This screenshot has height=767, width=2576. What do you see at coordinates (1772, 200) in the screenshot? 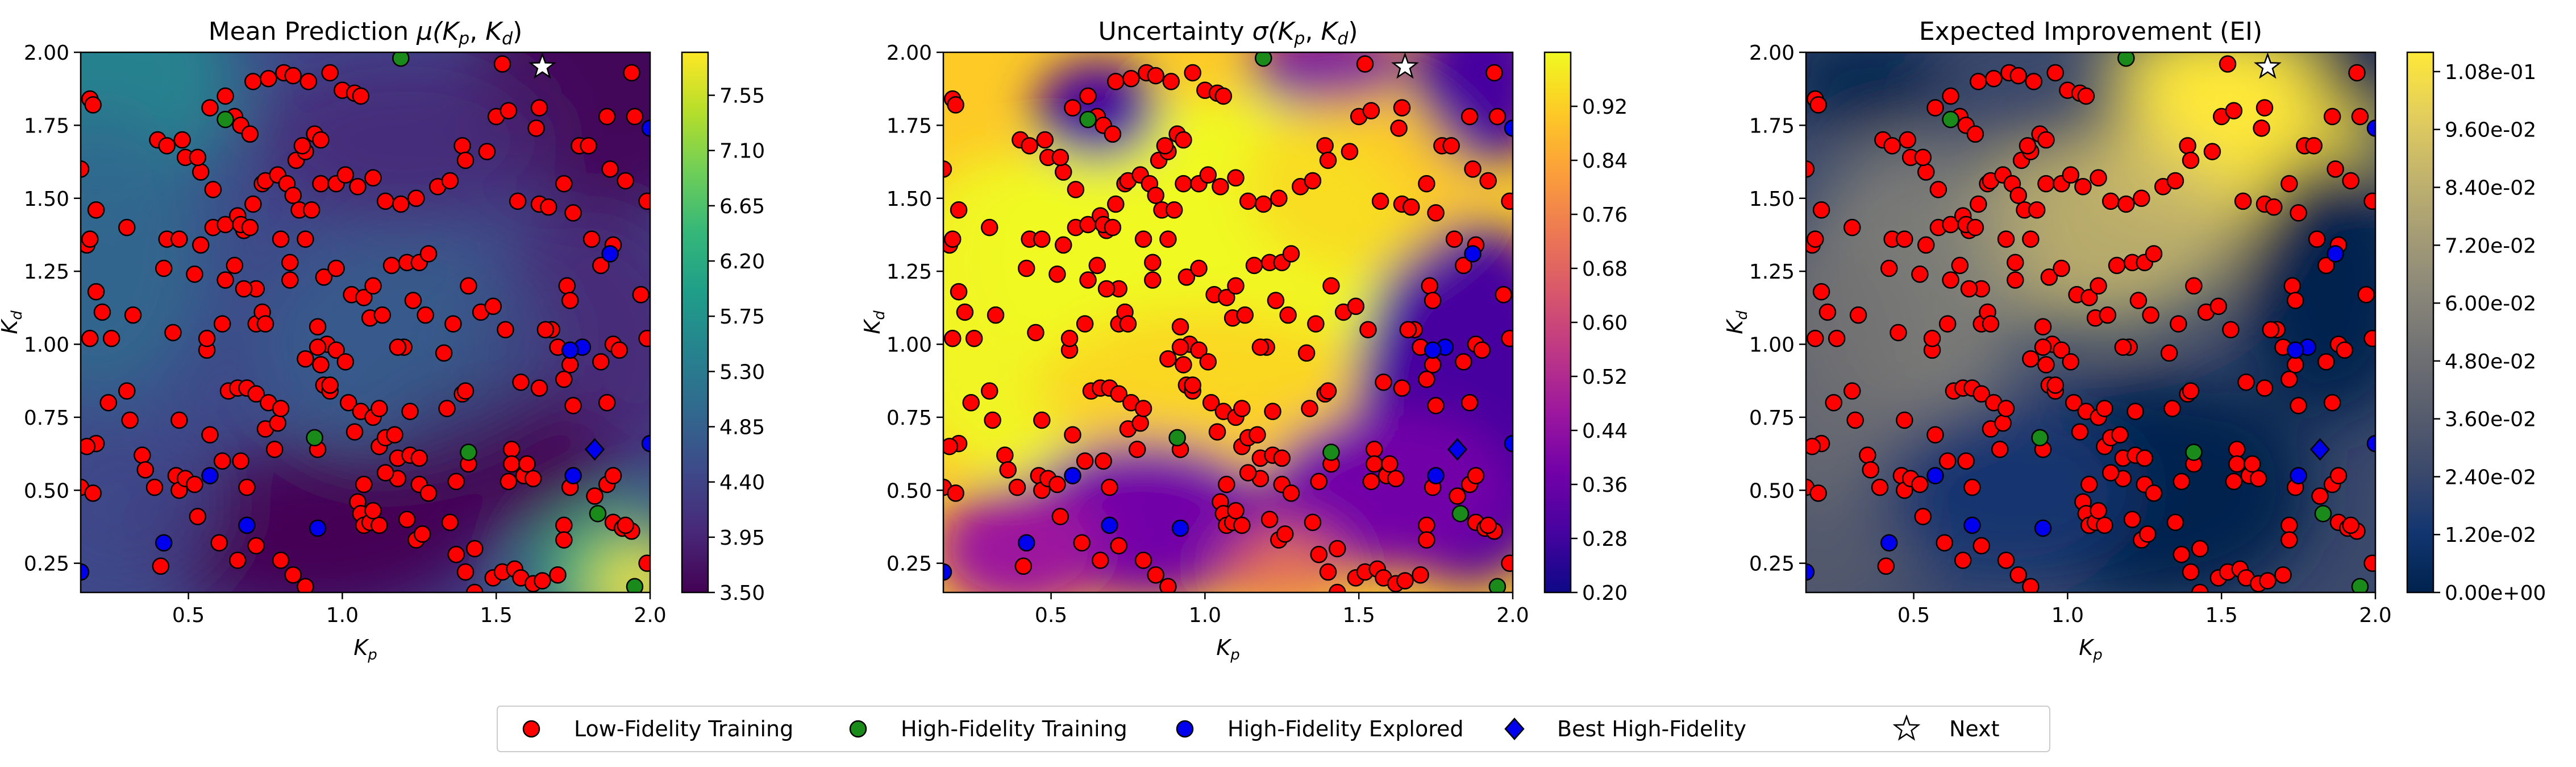
I see `y-tick-label: 1.50` at bounding box center [1772, 200].